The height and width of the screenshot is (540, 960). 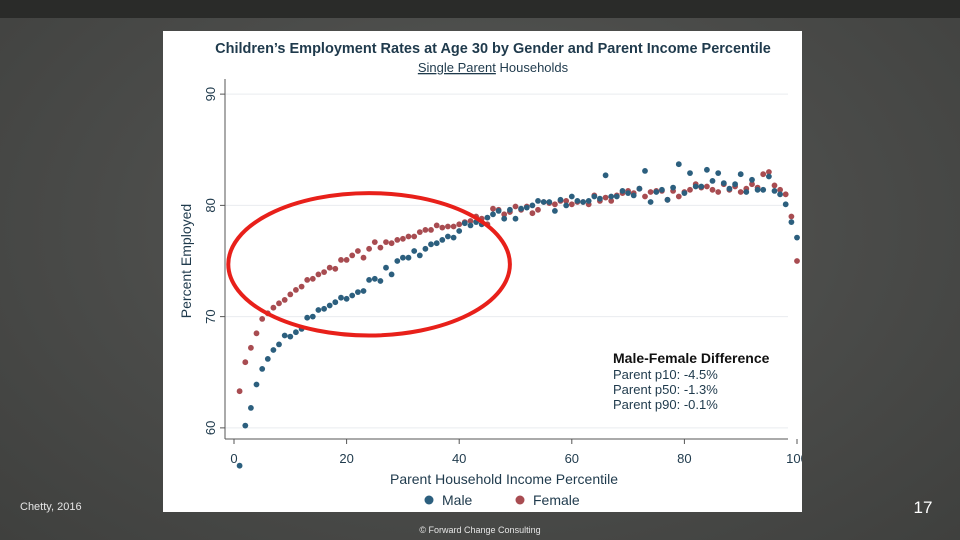 What do you see at coordinates (665, 374) in the screenshot?
I see `annotation-line-p10: Parent p10: -4.5%` at bounding box center [665, 374].